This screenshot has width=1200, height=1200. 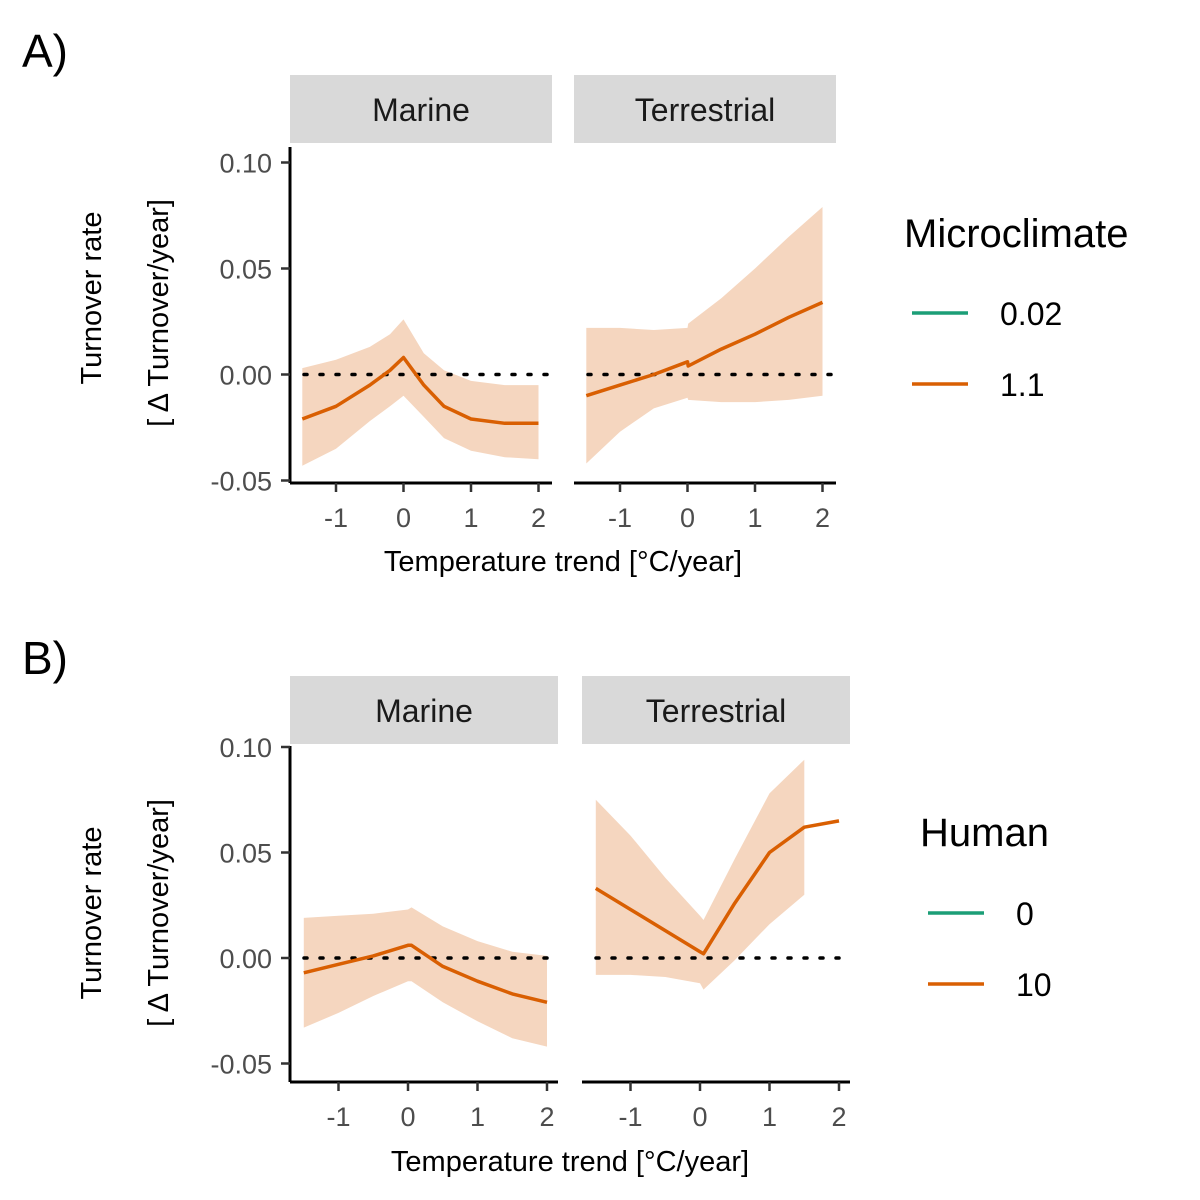 I want to click on facet-strip-terrestrial-a: Terrestrial, so click(x=705, y=109).